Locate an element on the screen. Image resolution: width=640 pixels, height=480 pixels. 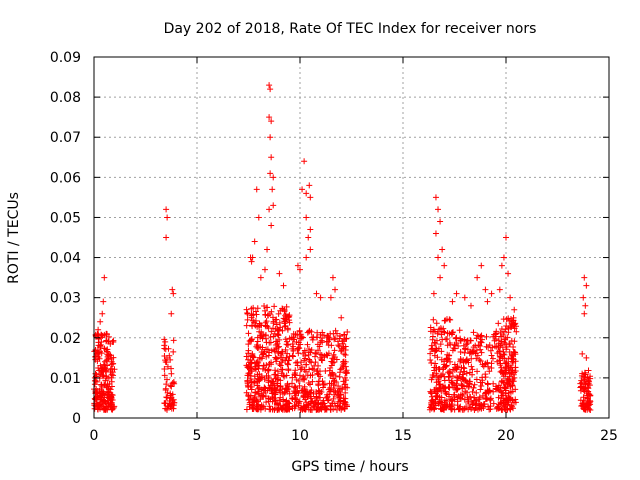
x-axis-label: GPS time / hours is located at coordinates (349, 467).